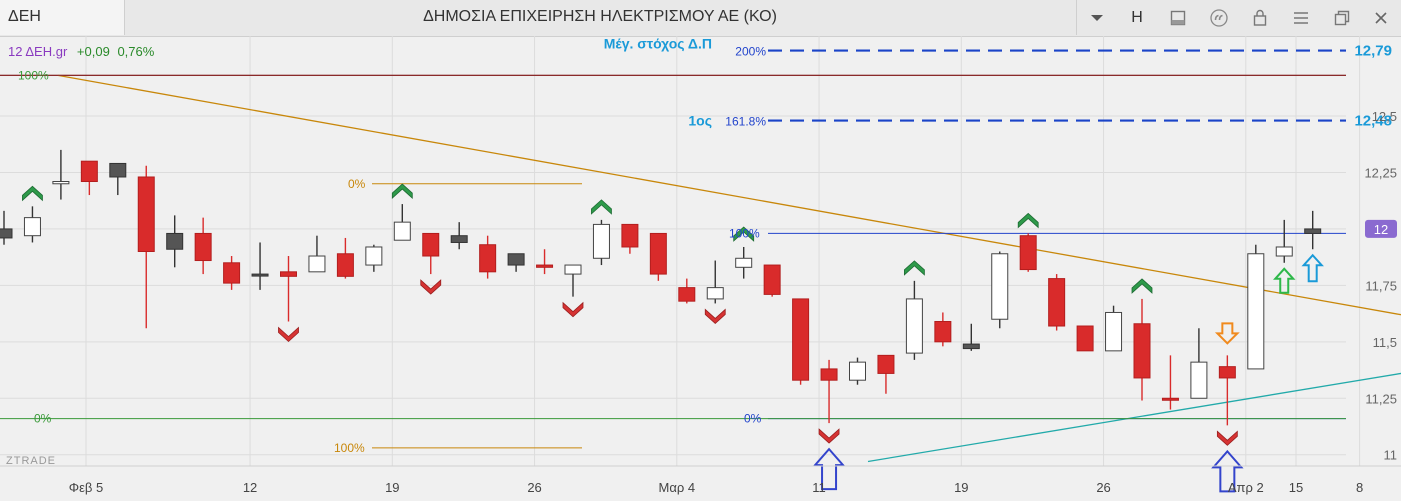 The image size is (1401, 501). What do you see at coordinates (819, 487) in the screenshot?
I see `x-tick-label: 11` at bounding box center [819, 487].